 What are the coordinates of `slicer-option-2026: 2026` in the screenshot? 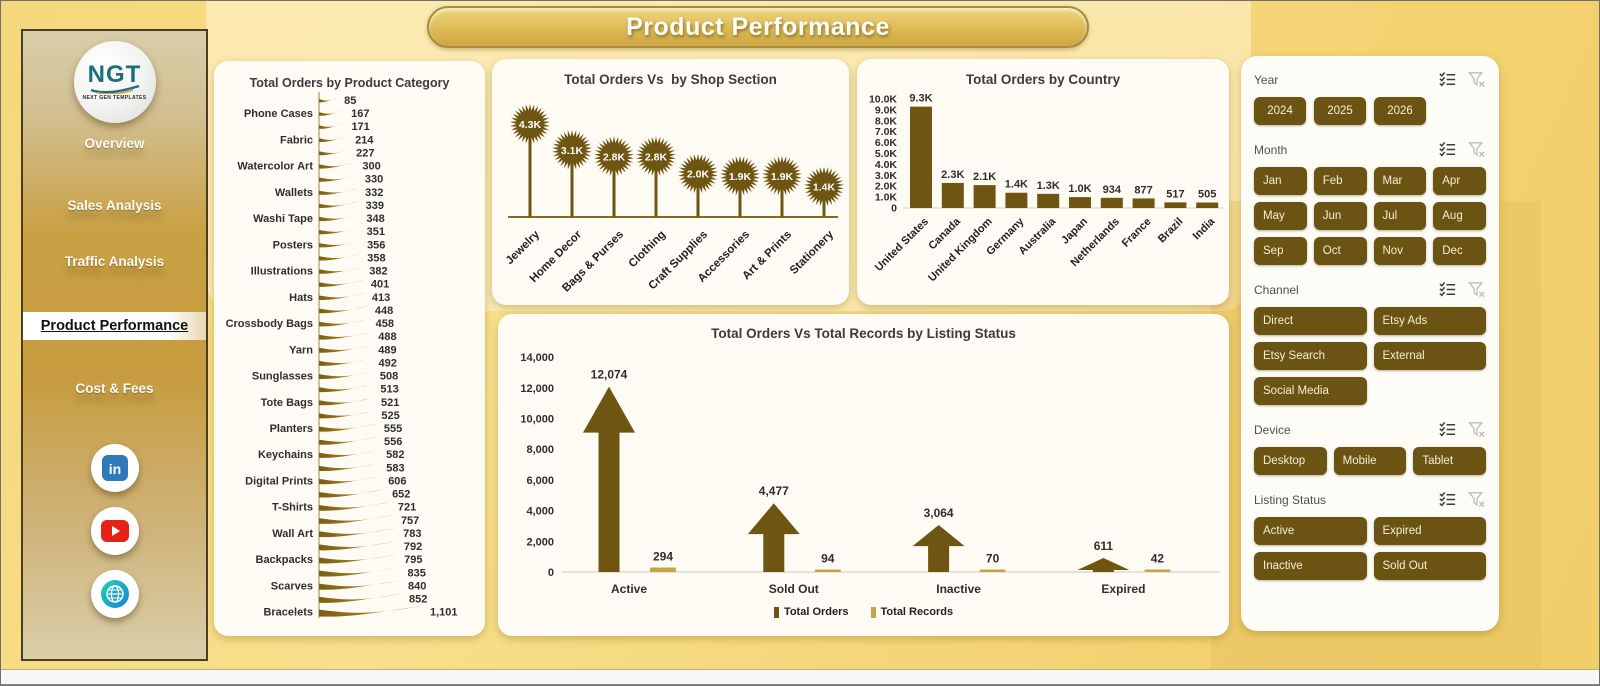 It's located at (1400, 111).